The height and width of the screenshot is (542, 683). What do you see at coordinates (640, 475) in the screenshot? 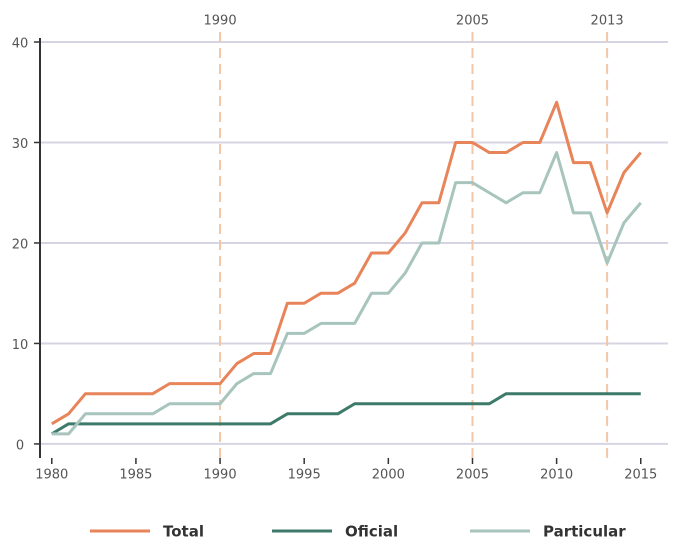
I see `x-tick-label: 2015` at bounding box center [640, 475].